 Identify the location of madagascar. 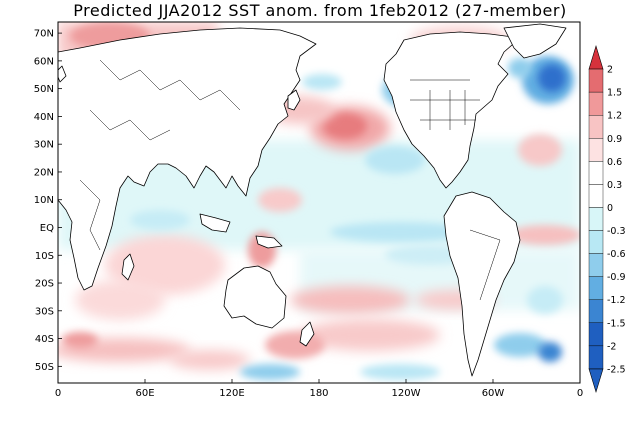
(128, 267).